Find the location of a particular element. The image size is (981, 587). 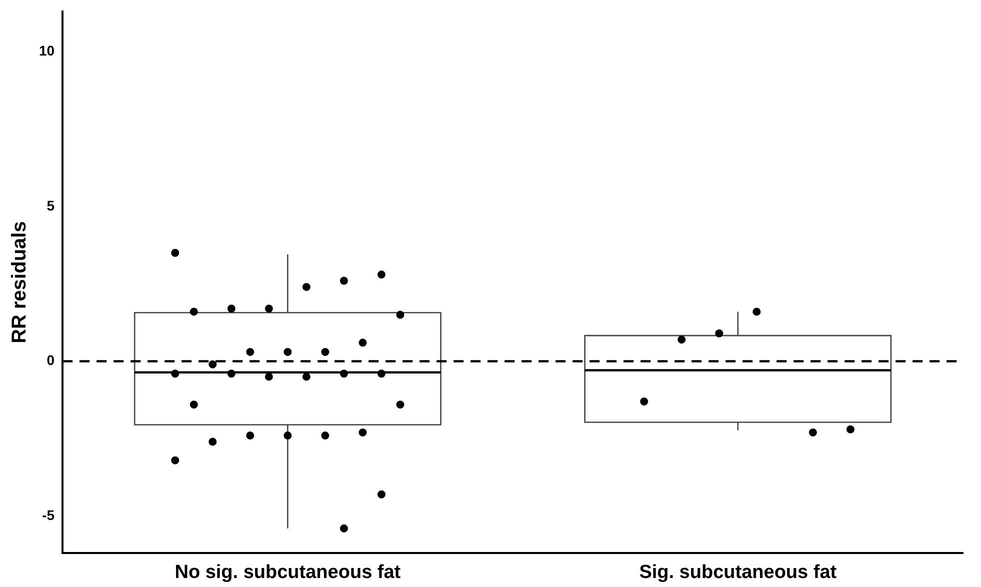

x-tick-label: Sig. subcutaneous fat is located at coordinates (738, 572).